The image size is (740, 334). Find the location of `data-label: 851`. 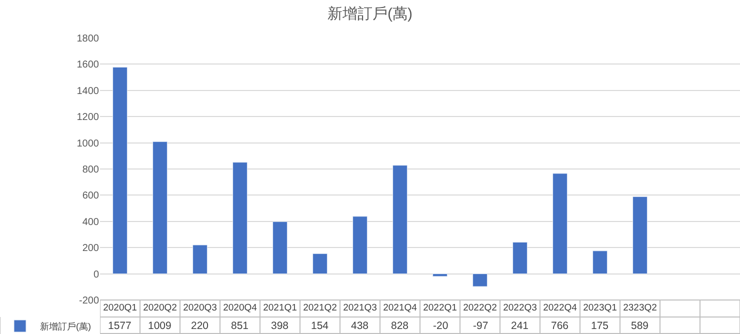

data-label: 851 is located at coordinates (240, 326).